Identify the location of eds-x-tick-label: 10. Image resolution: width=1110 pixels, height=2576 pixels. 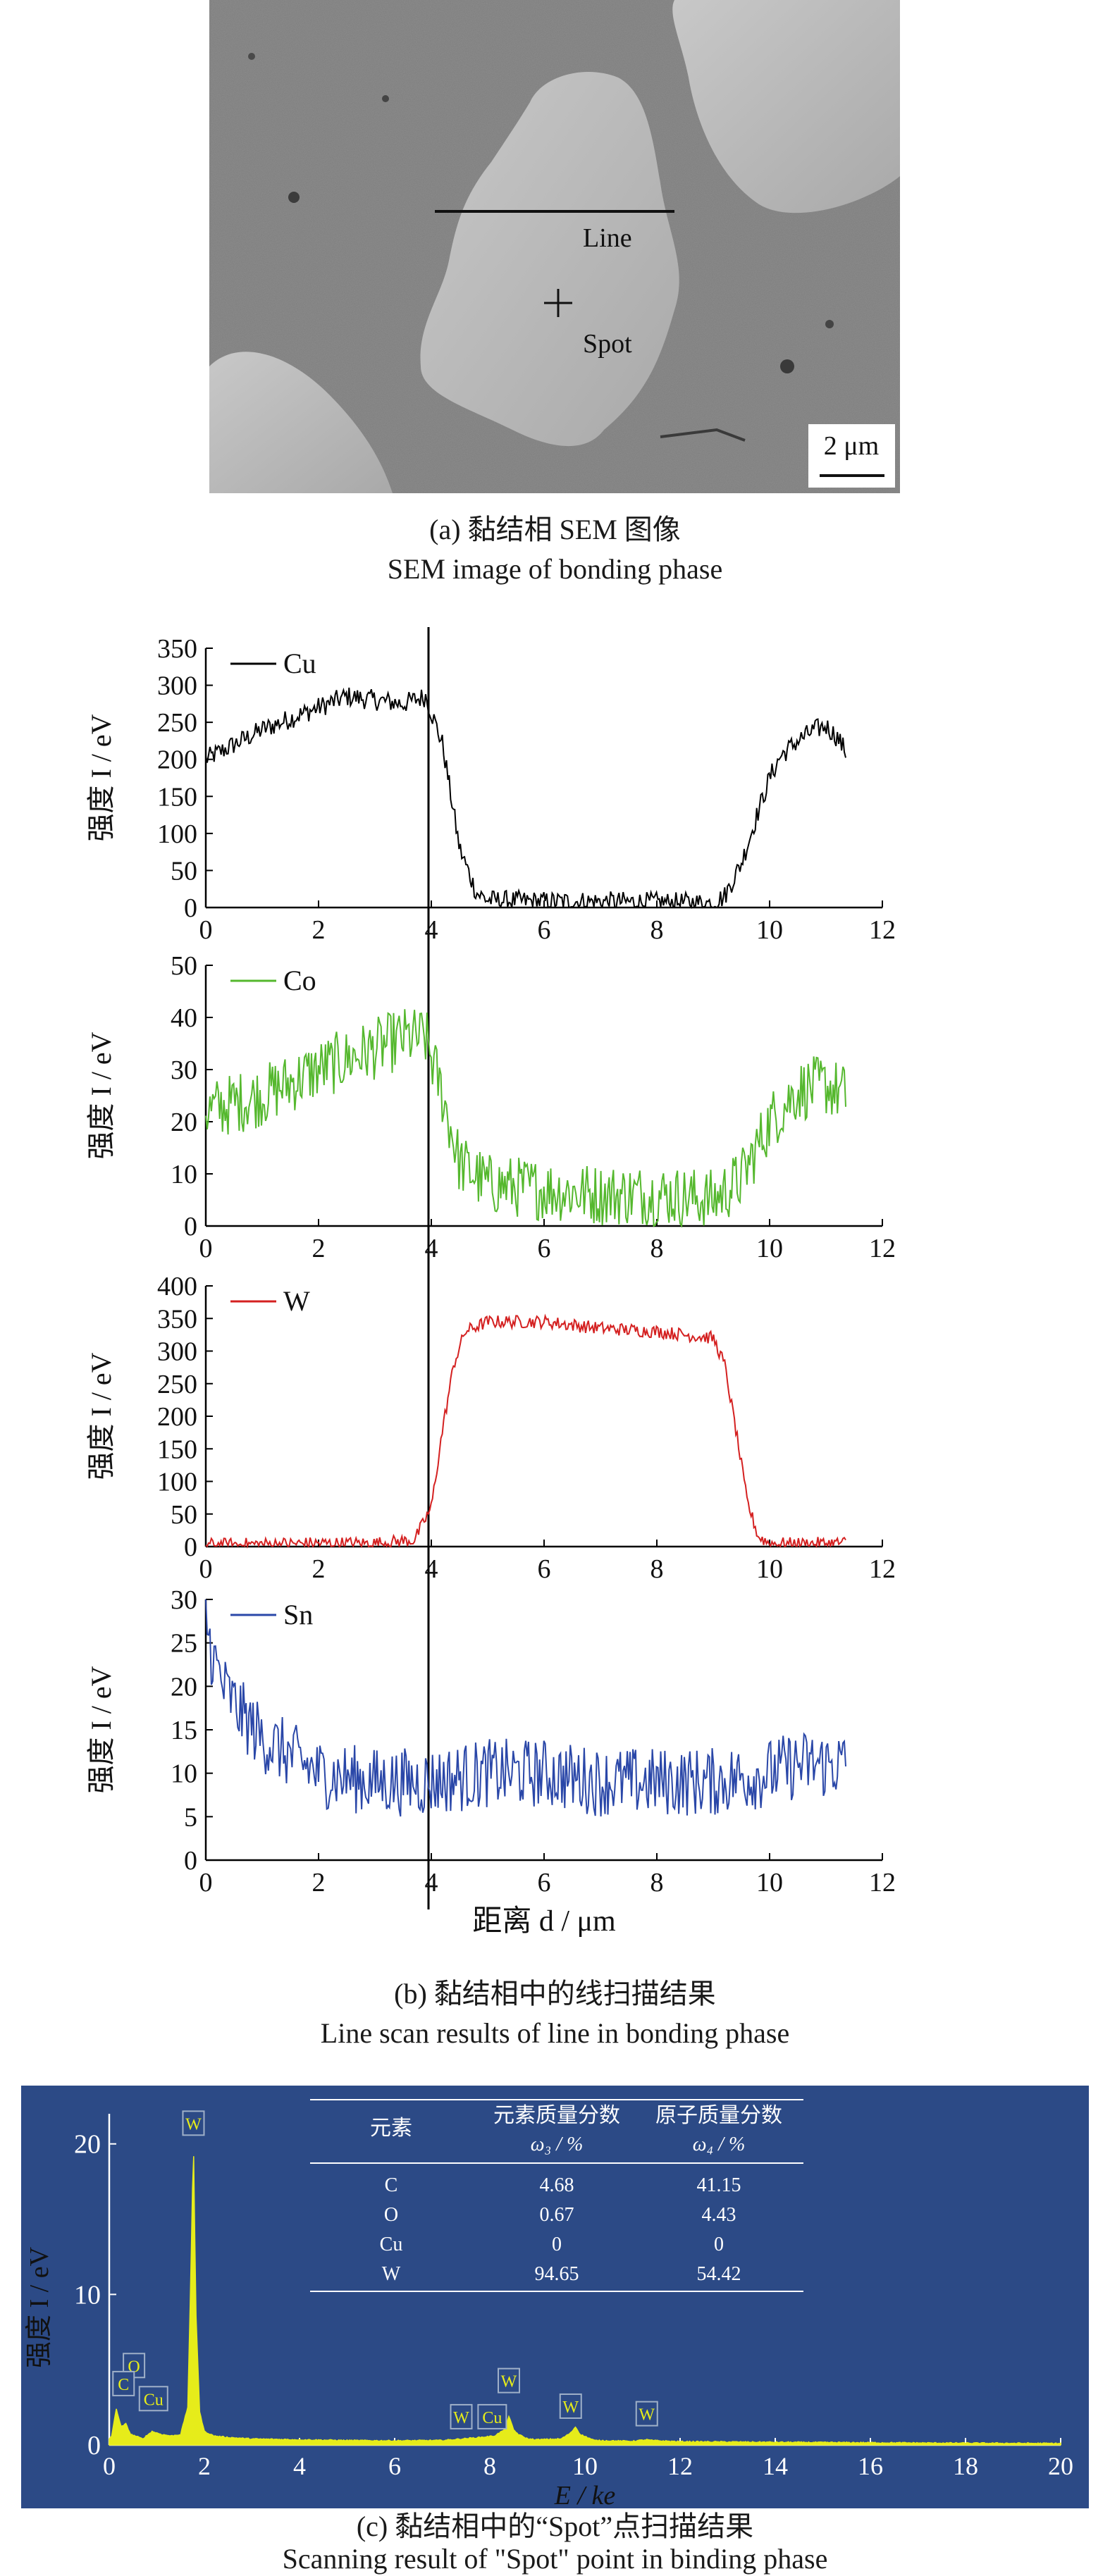
(585, 2466).